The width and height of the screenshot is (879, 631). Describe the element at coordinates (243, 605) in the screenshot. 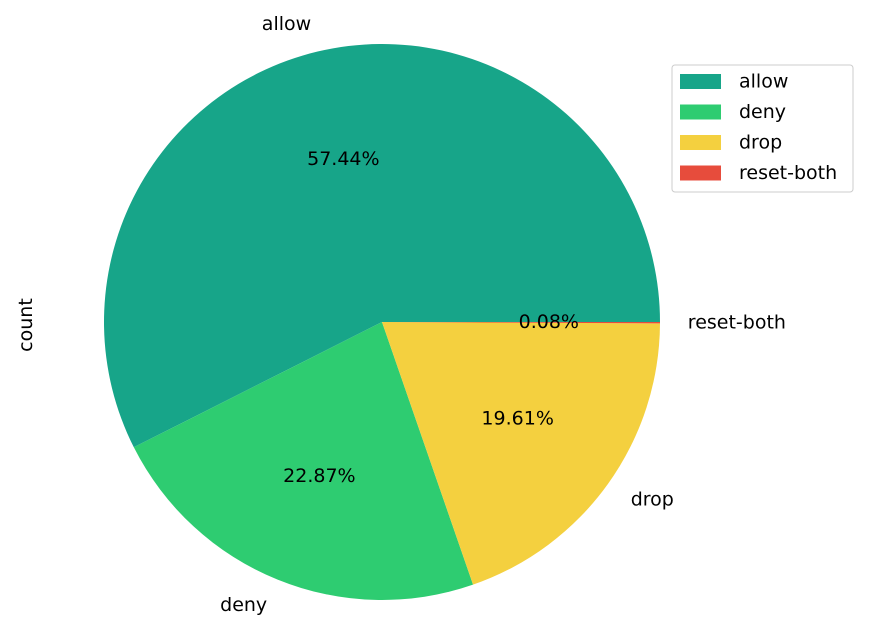

I see `category-label-deny: deny` at that location.